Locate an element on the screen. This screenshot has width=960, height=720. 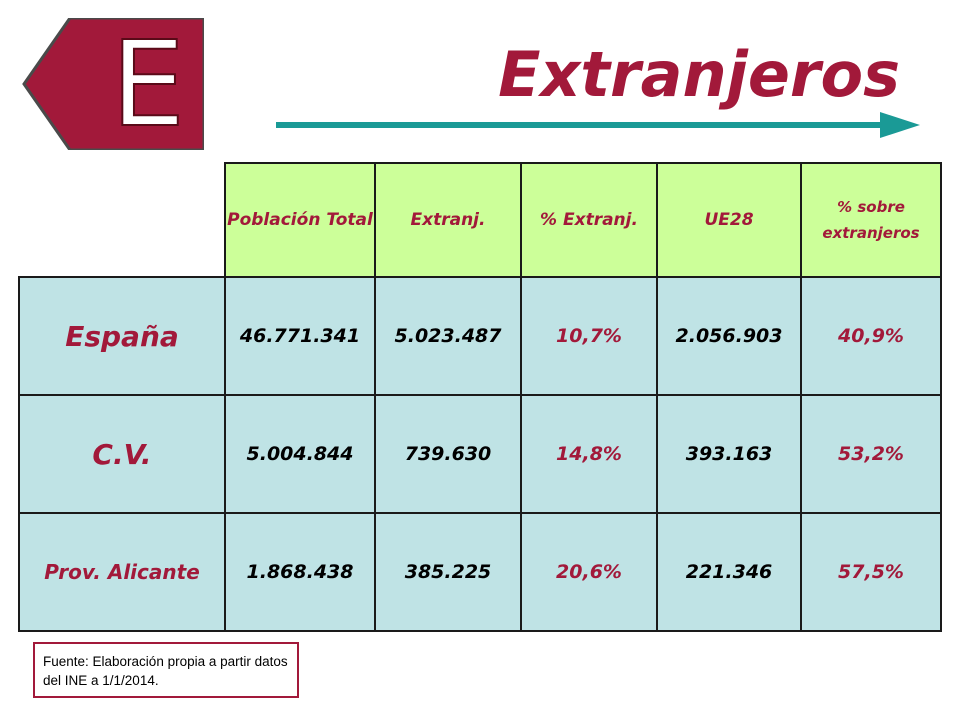
cell-extranj: 385.225 is located at coordinates (448, 572).